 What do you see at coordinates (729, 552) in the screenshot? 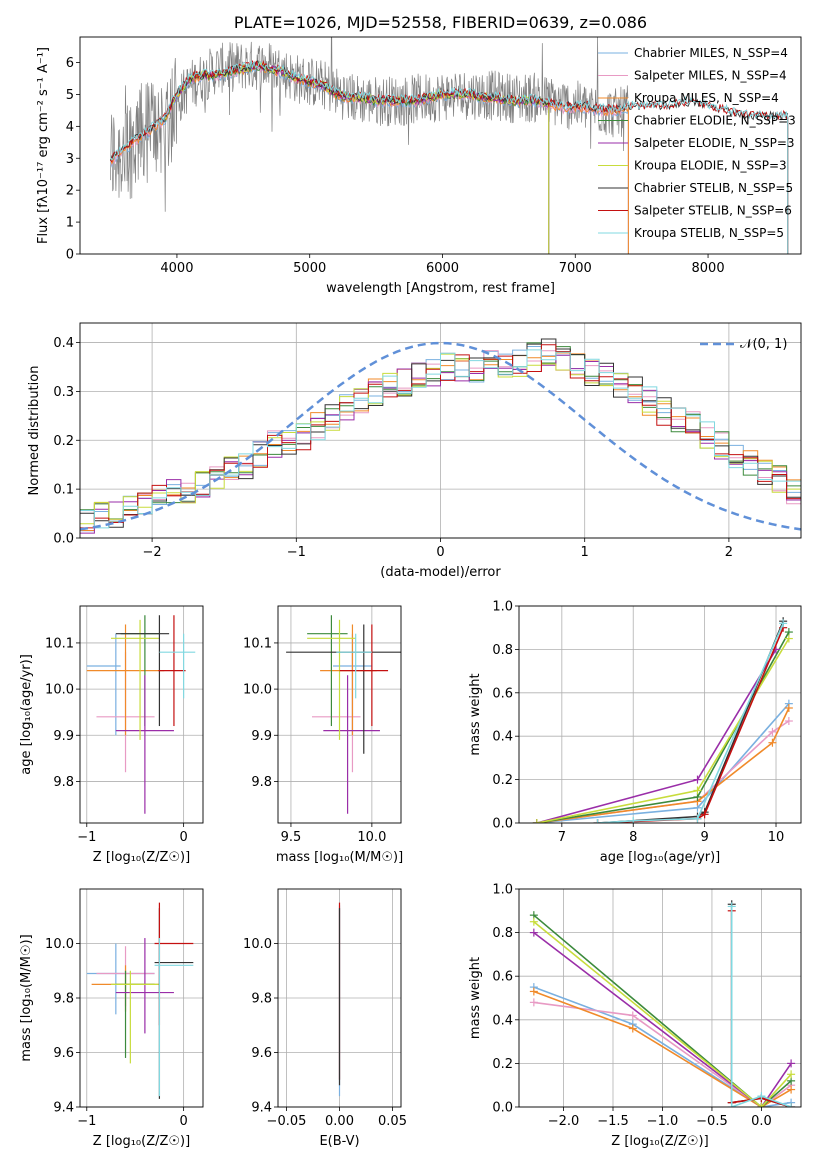
I see `x-tick-label: 2` at bounding box center [729, 552].